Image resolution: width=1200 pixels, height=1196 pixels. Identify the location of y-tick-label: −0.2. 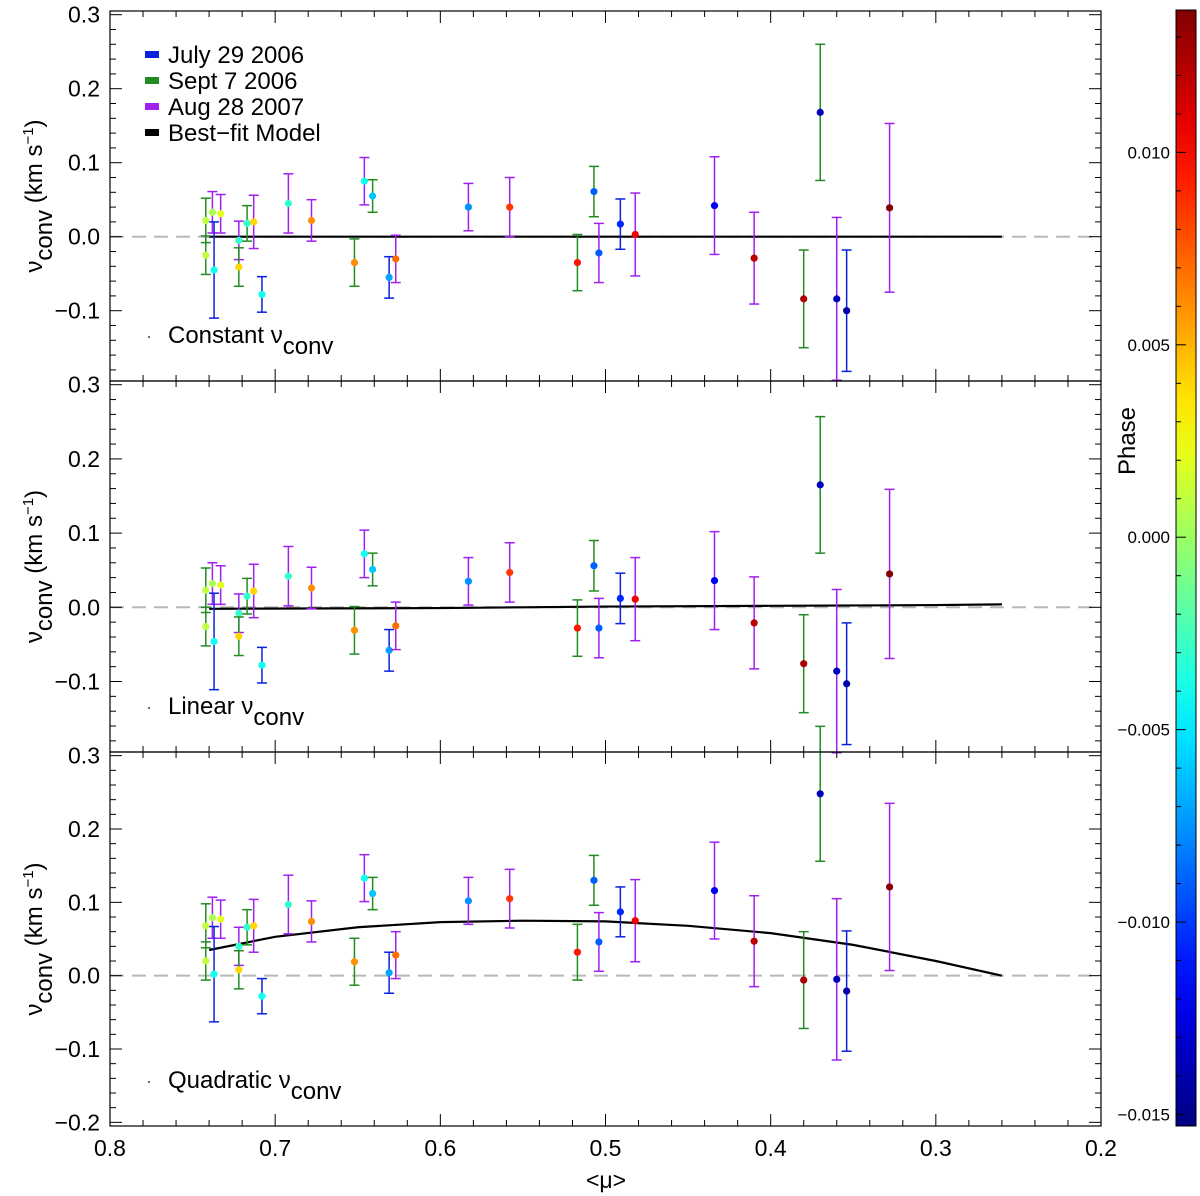
(77, 1122).